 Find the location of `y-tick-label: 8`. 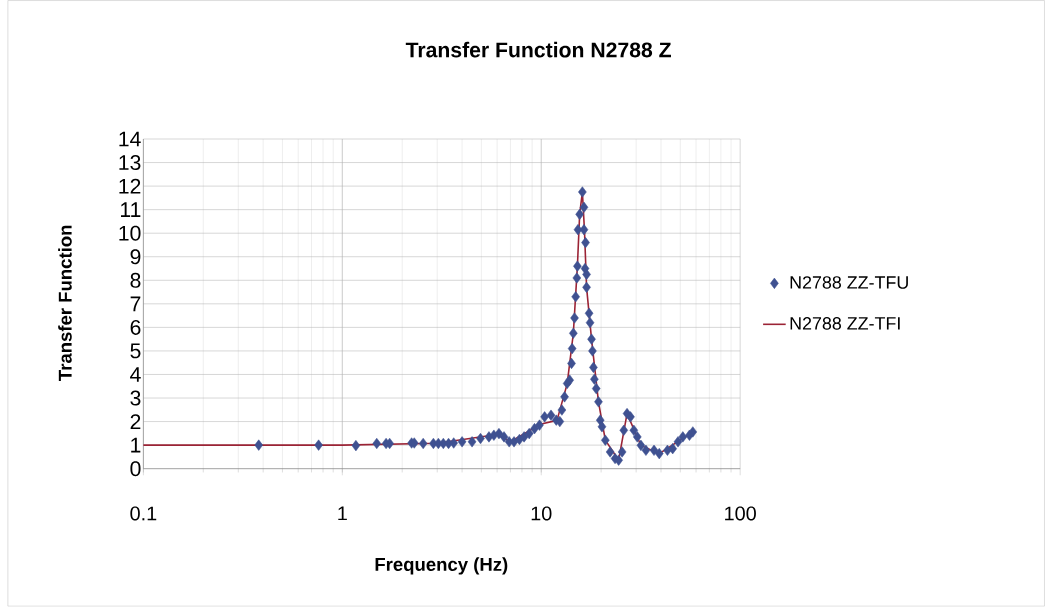

y-tick-label: 8 is located at coordinates (135, 280).